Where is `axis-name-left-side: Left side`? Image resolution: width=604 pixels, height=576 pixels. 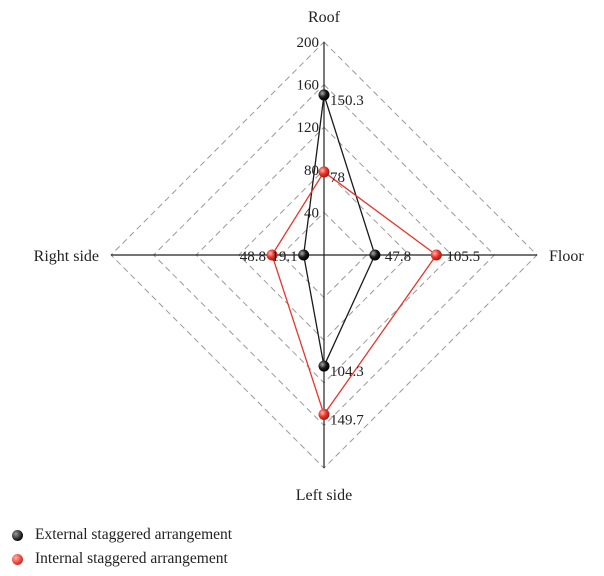 axis-name-left-side: Left side is located at coordinates (324, 495).